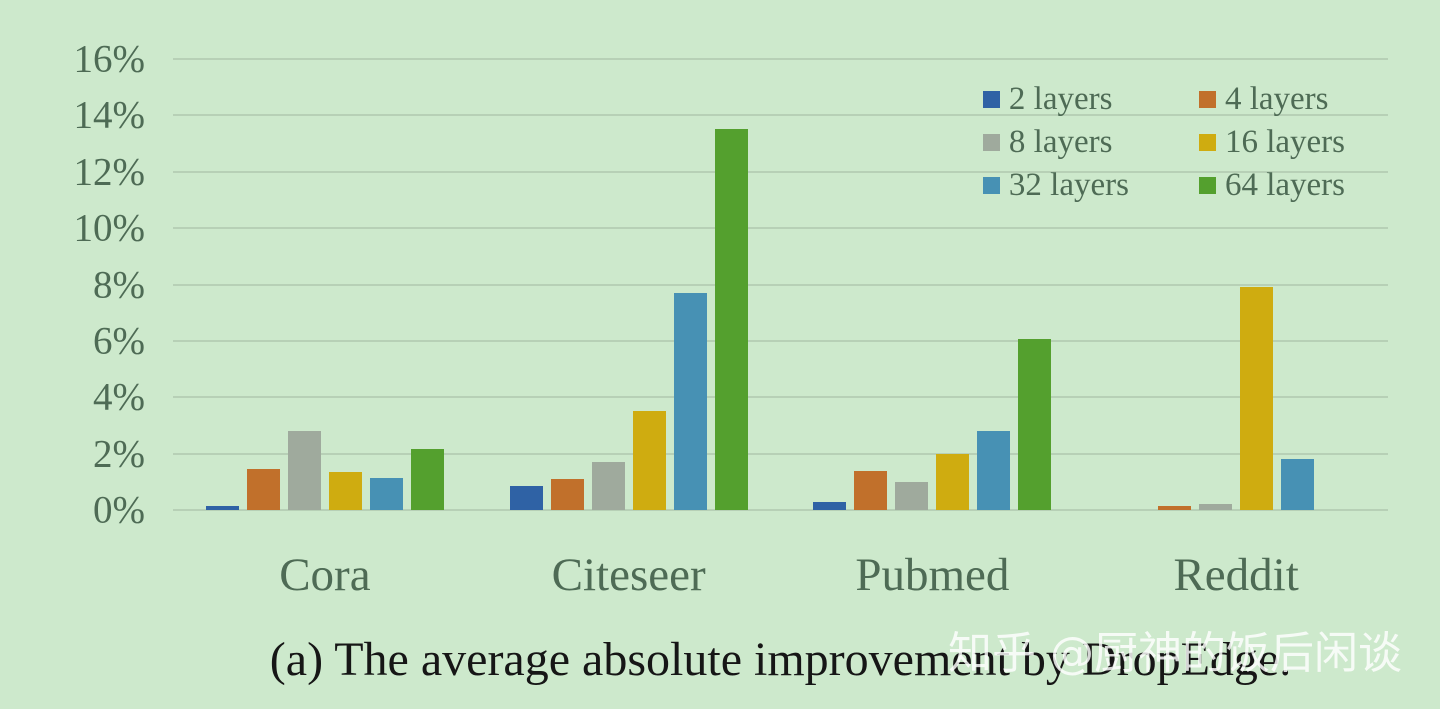 The image size is (1440, 718). What do you see at coordinates (1068, 185) in the screenshot?
I see `legend-label: 32 layers` at bounding box center [1068, 185].